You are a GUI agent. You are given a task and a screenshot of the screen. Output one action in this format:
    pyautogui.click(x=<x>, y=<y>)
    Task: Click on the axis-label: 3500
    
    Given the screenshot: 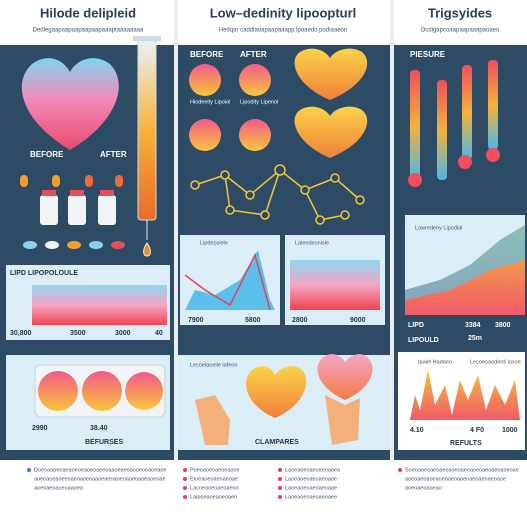 What is the action you would take?
    pyautogui.click(x=78, y=333)
    